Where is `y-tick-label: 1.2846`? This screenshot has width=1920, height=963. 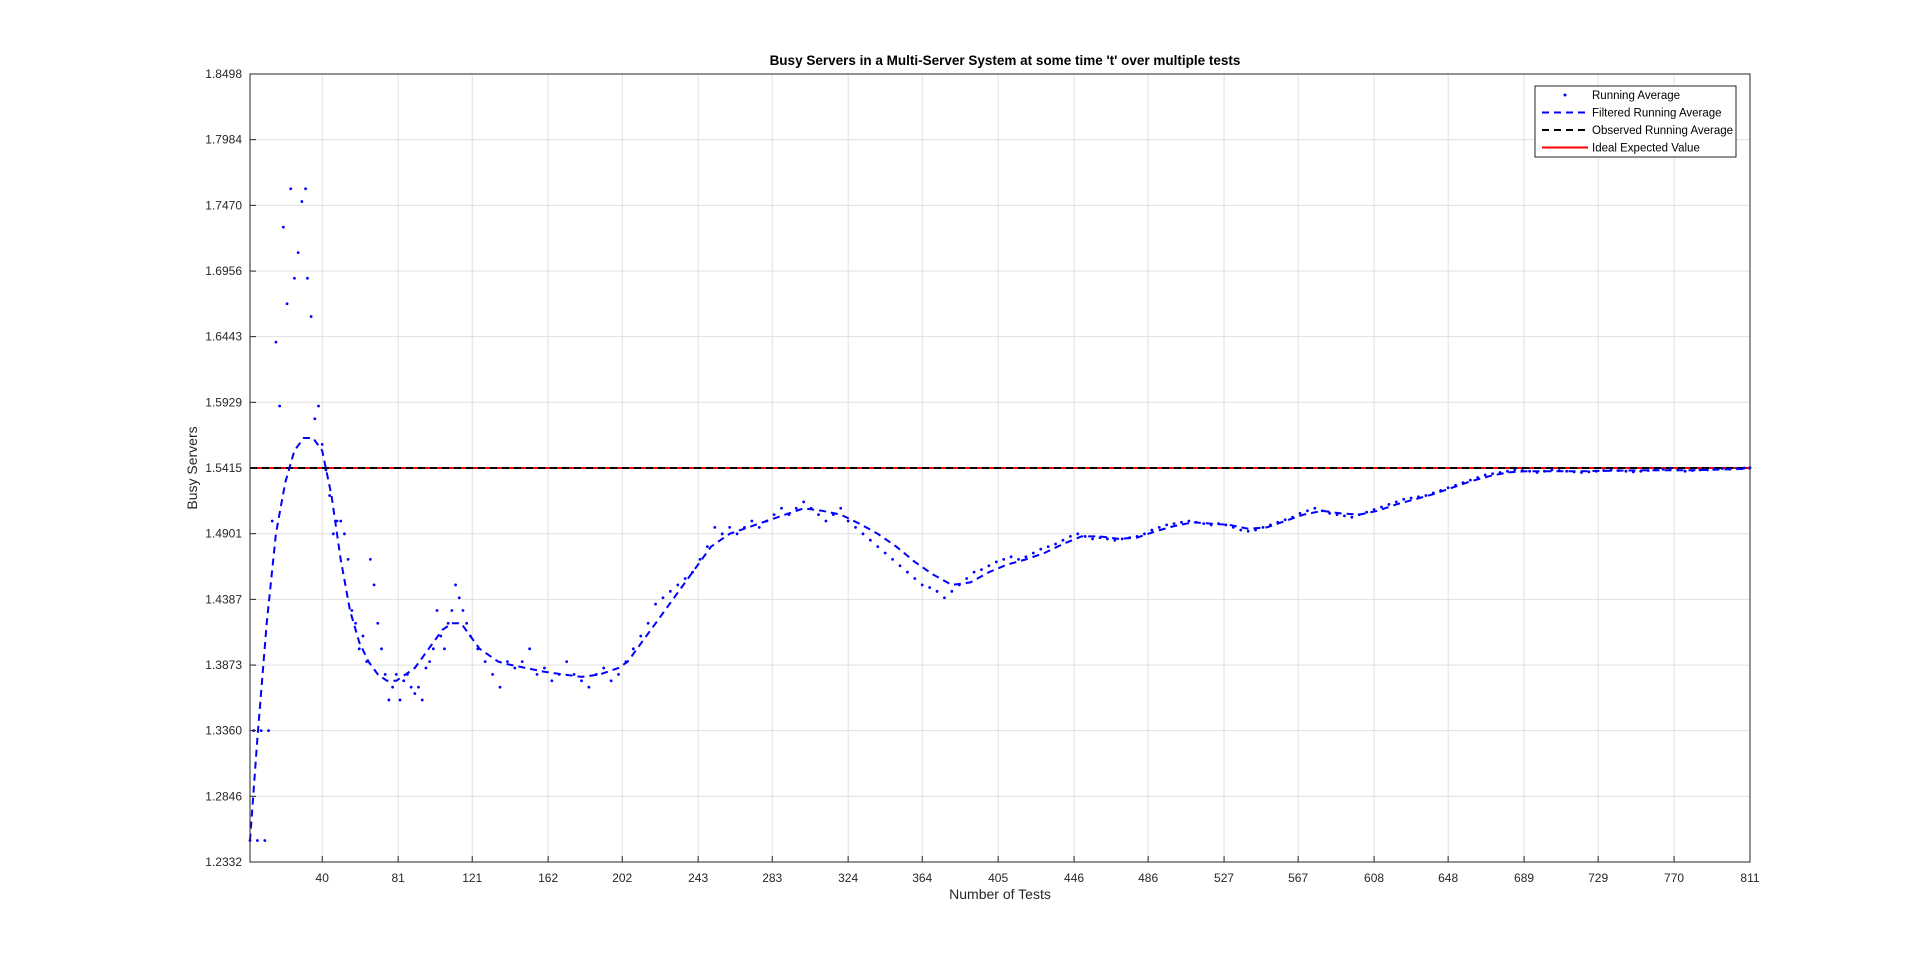
y-tick-label: 1.2846 is located at coordinates (223, 796).